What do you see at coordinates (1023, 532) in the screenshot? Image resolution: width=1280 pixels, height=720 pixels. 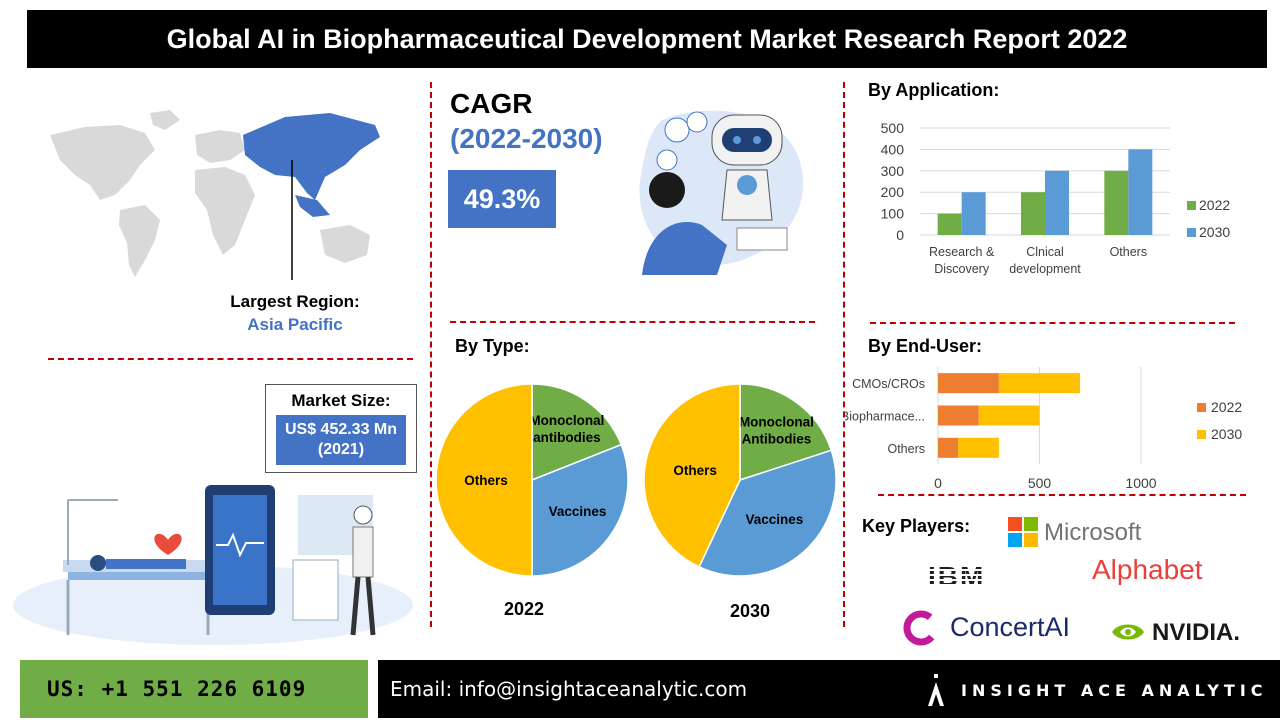 I see `microsoft-squares-icon` at bounding box center [1023, 532].